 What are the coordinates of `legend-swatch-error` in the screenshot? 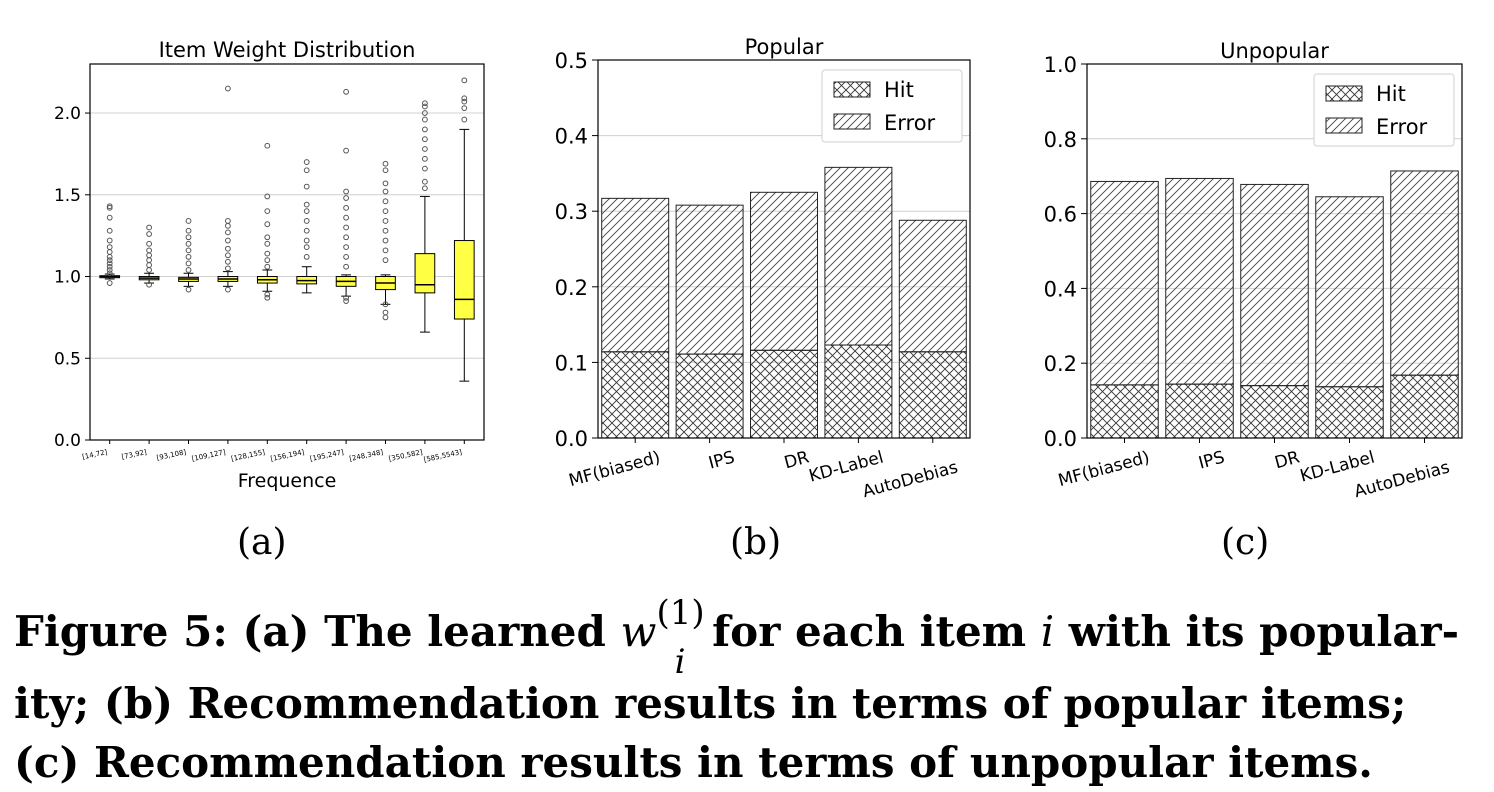 It's located at (1344, 125).